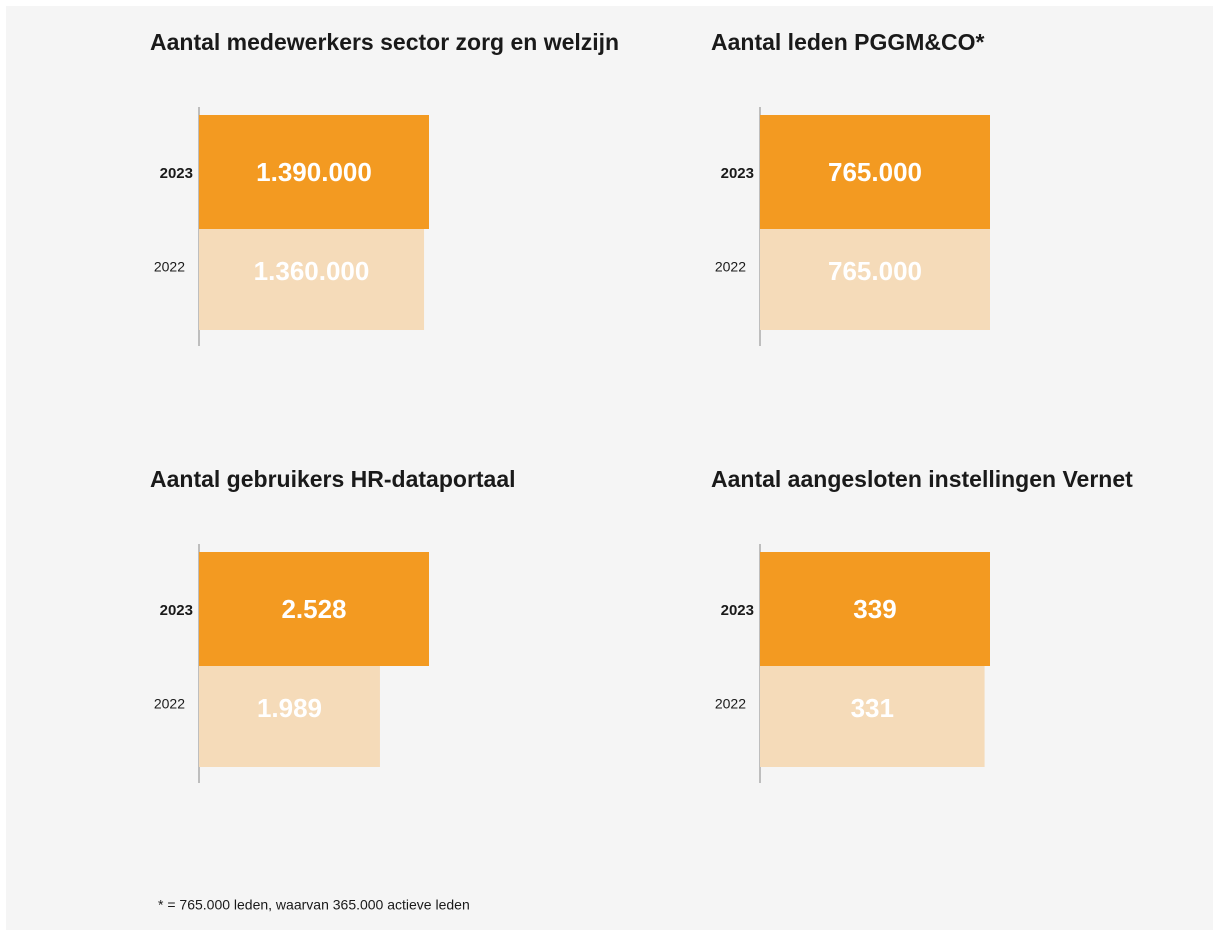  I want to click on value-label: 1.360.000, so click(312, 271).